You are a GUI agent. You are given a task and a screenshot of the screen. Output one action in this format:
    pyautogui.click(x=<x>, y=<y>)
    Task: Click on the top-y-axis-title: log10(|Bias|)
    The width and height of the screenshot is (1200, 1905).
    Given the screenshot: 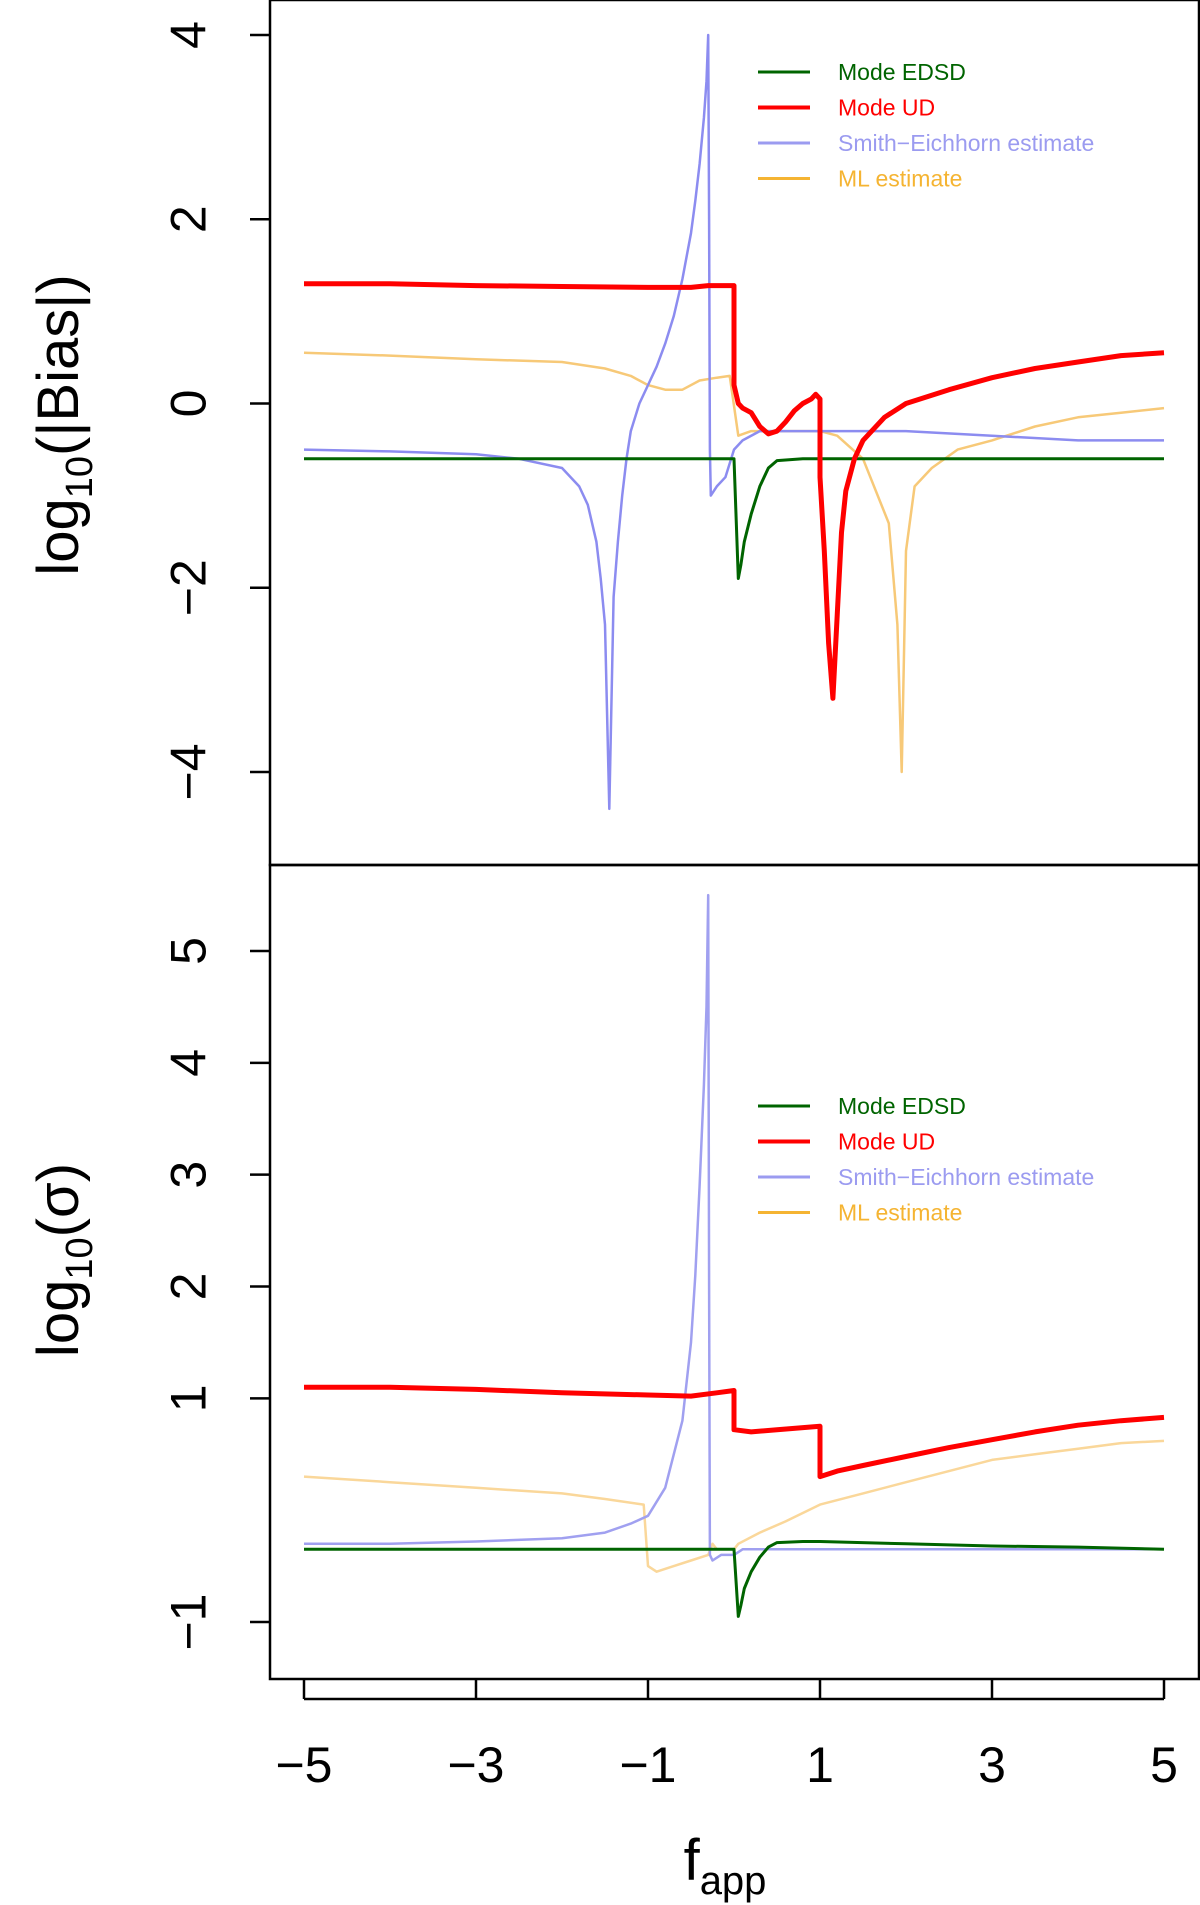 What is the action you would take?
    pyautogui.click(x=63, y=424)
    